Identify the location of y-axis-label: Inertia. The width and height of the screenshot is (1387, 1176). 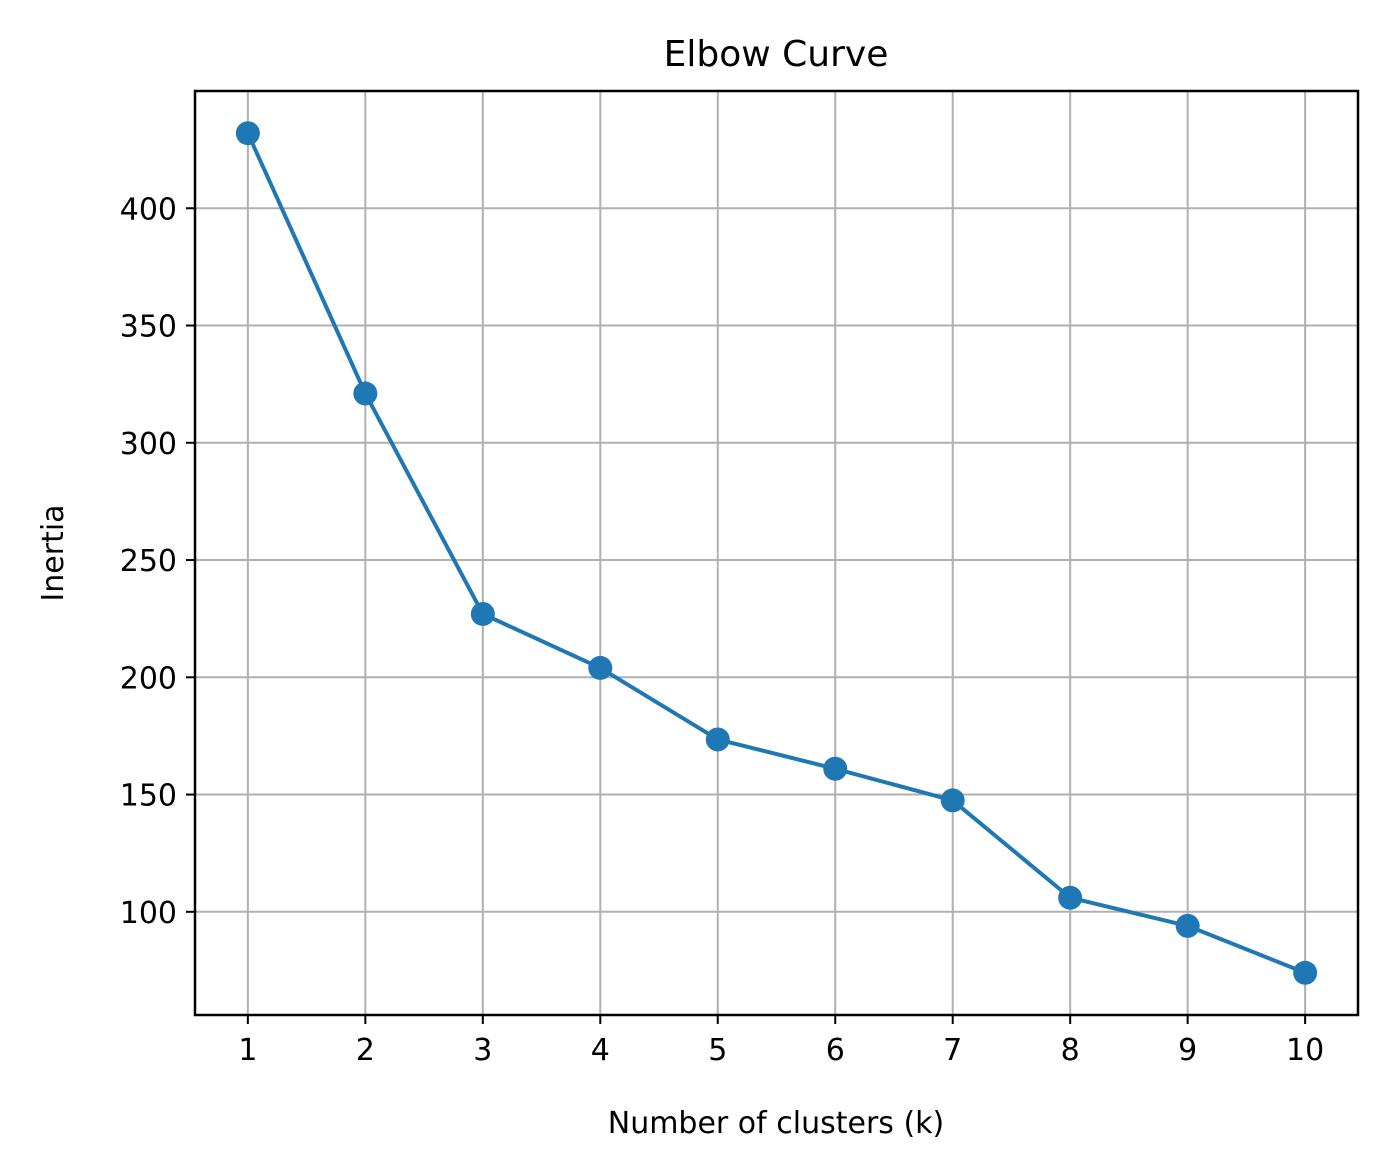
(53, 552).